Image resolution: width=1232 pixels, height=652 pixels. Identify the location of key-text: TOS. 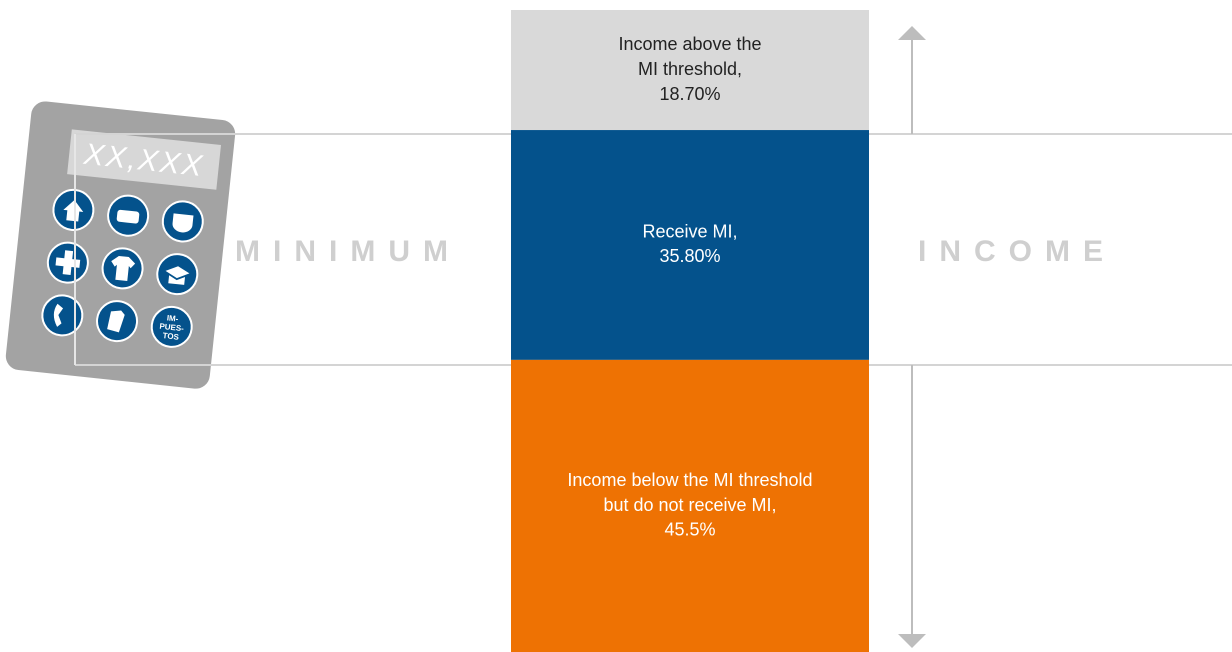
(171, 336).